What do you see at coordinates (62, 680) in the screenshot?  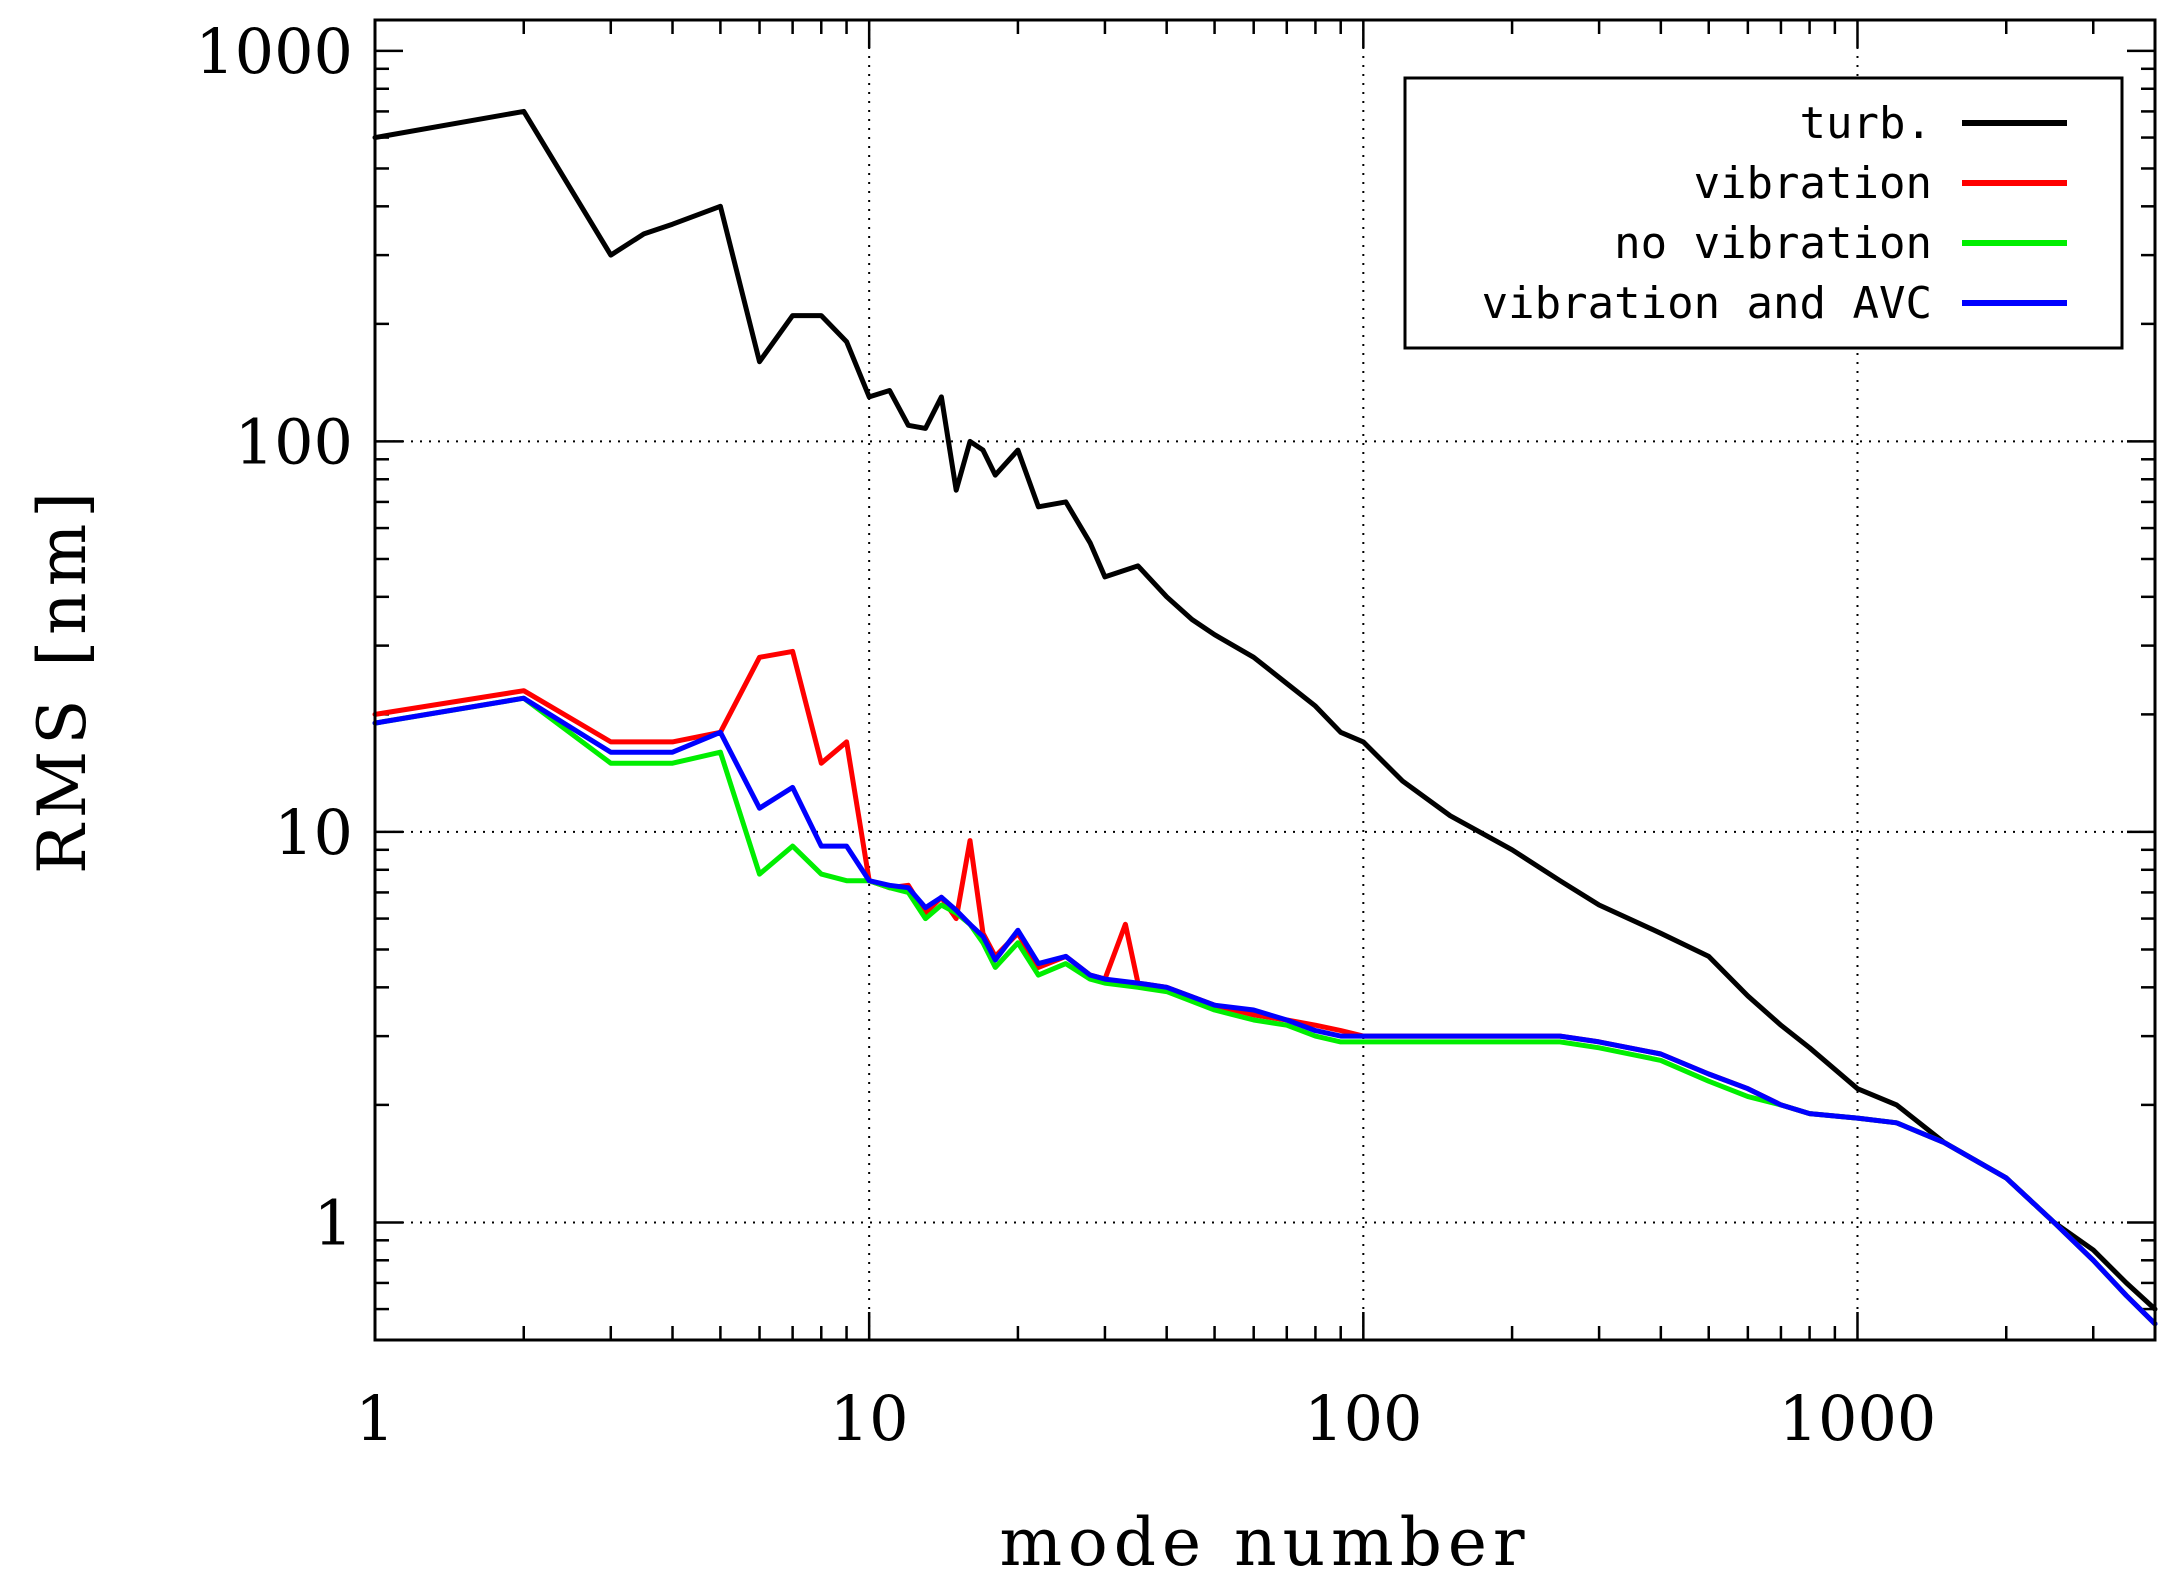 I see `y-axis-title: RMS [nm]` at bounding box center [62, 680].